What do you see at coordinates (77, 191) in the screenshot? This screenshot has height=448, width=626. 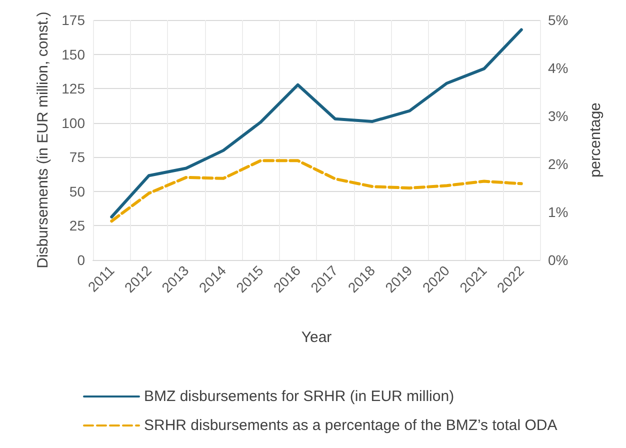 I see `y-tick-label: 50` at bounding box center [77, 191].